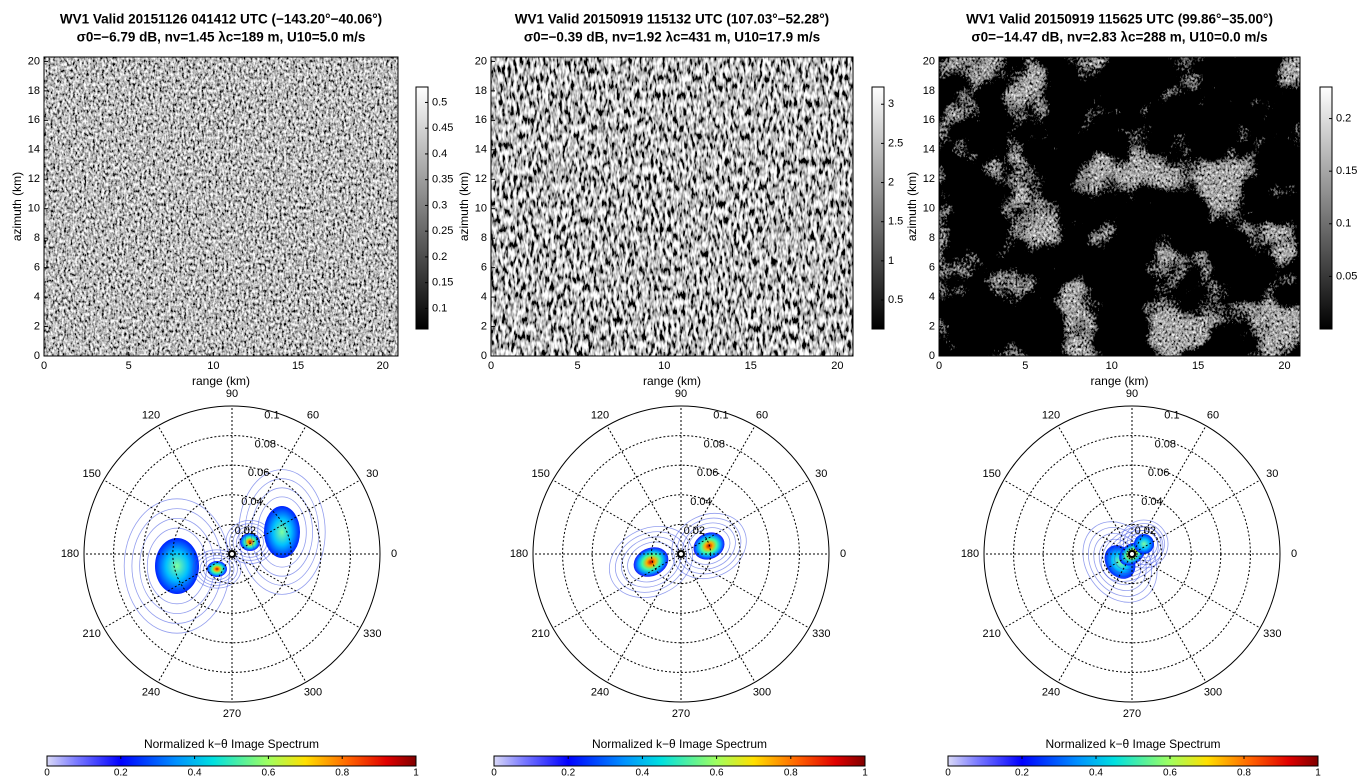 The image size is (1358, 780). What do you see at coordinates (970, 554) in the screenshot?
I see `angle-tick-label: 180` at bounding box center [970, 554].